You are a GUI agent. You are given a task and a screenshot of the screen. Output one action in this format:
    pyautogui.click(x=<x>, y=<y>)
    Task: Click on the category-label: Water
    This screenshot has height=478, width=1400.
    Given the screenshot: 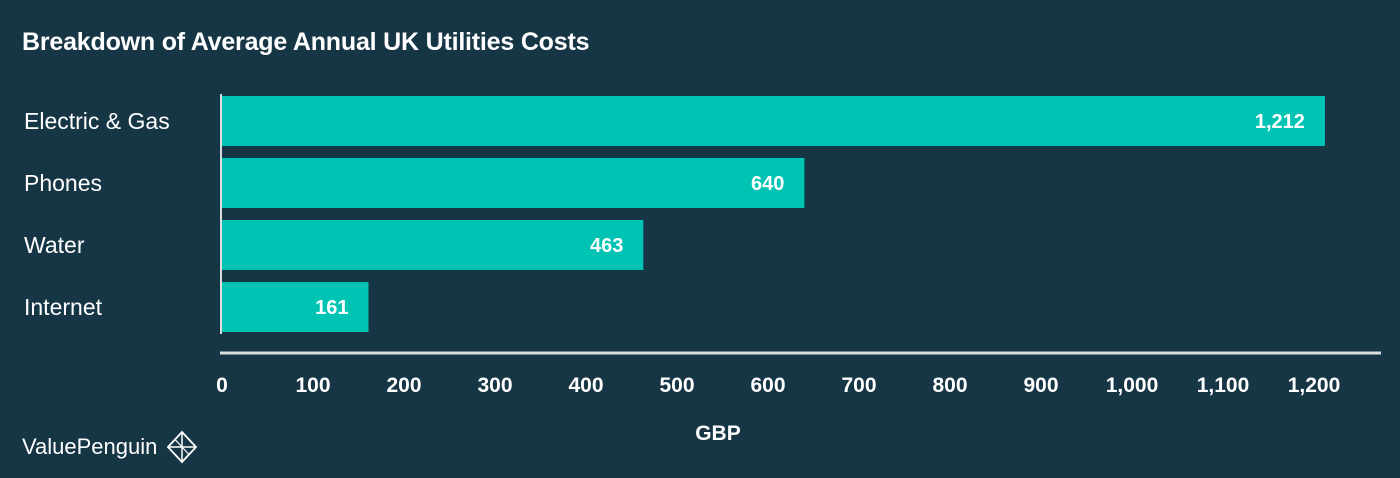 What is the action you would take?
    pyautogui.click(x=54, y=245)
    